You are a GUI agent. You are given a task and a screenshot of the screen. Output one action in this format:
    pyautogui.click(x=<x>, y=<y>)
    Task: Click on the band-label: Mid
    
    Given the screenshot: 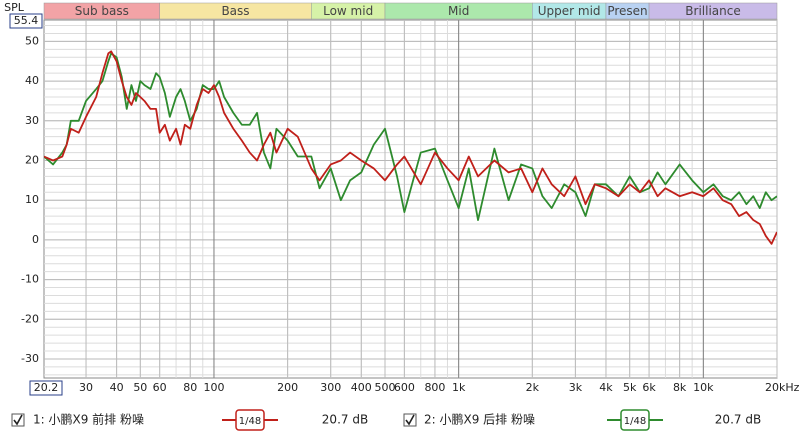 What is the action you would take?
    pyautogui.click(x=458, y=11)
    